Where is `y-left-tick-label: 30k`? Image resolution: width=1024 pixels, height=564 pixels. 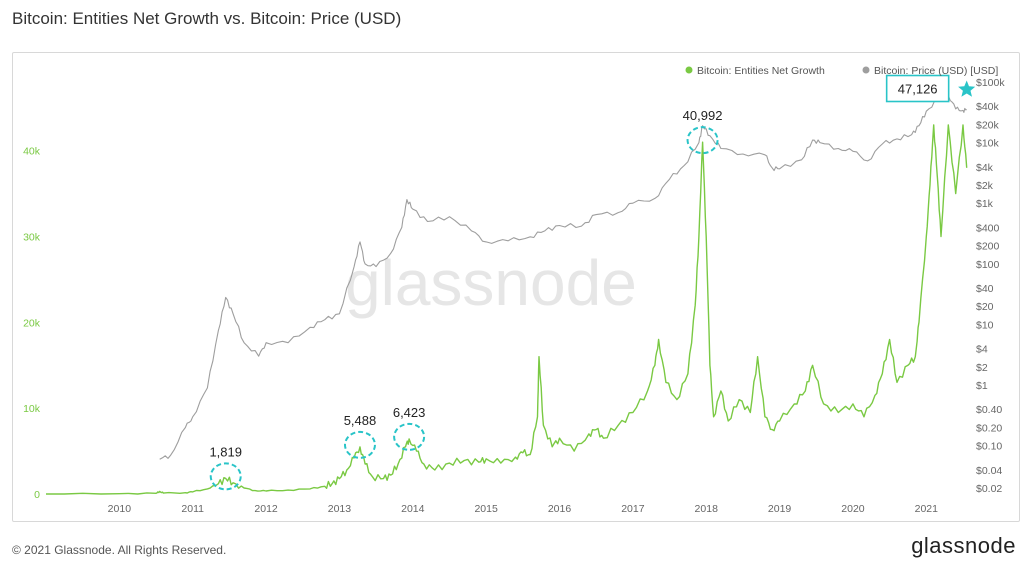
y-left-tick-label: 30k is located at coordinates (32, 238).